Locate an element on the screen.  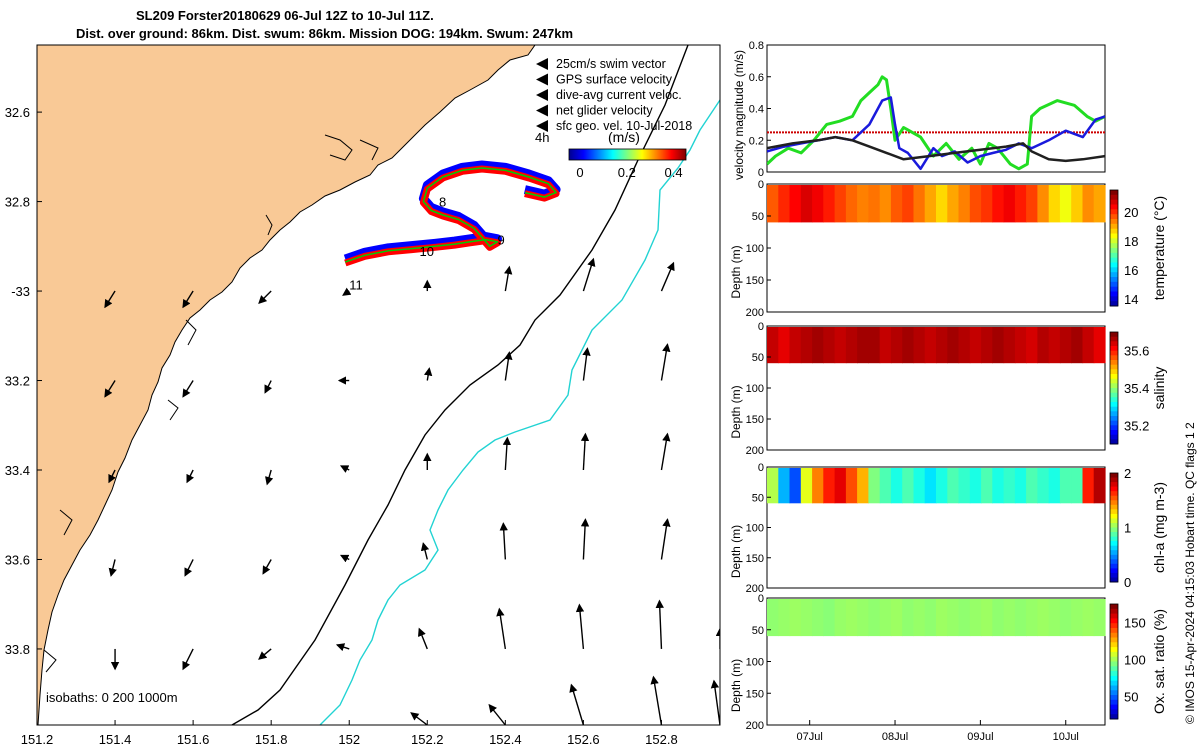
swim-vector-track is located at coordinates (452, 216).